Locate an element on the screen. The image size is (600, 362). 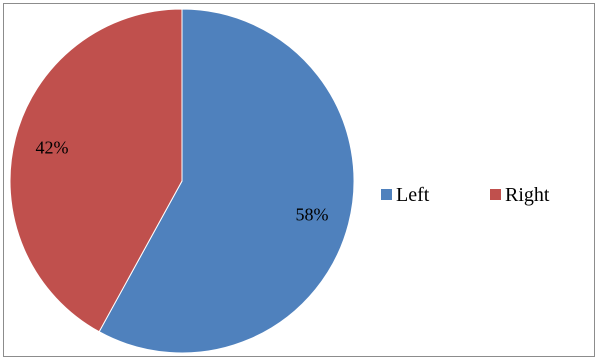
pie-data-labels: 58% 42% is located at coordinates (182, 181).